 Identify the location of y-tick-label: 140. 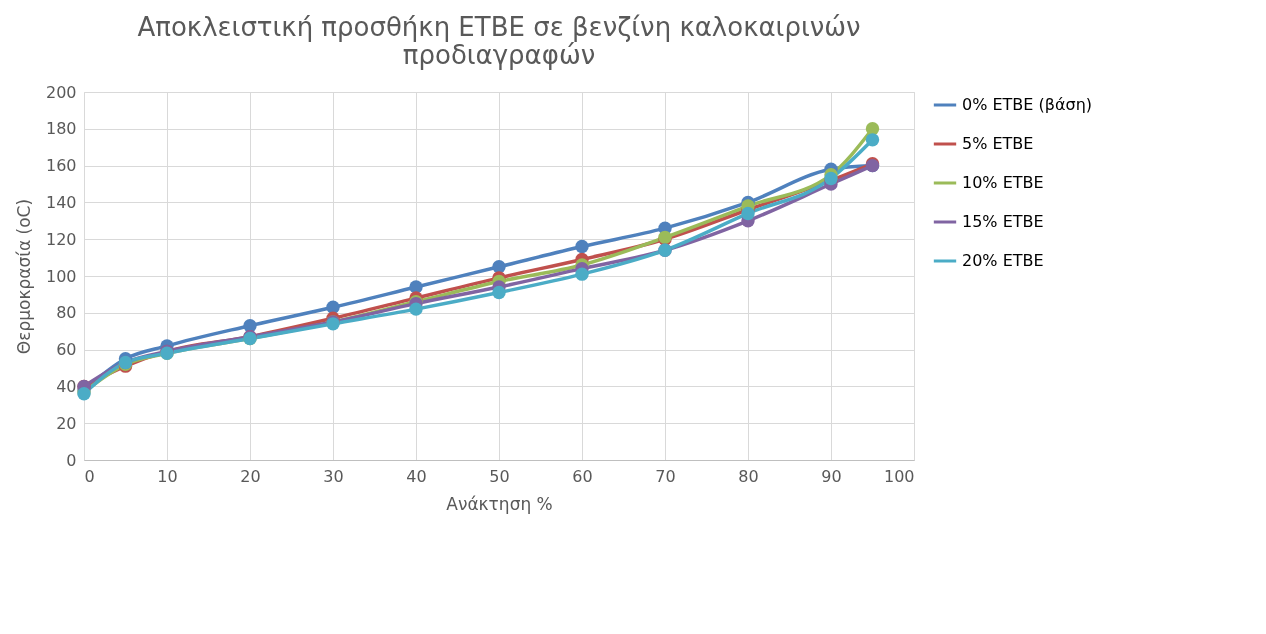
(61, 202).